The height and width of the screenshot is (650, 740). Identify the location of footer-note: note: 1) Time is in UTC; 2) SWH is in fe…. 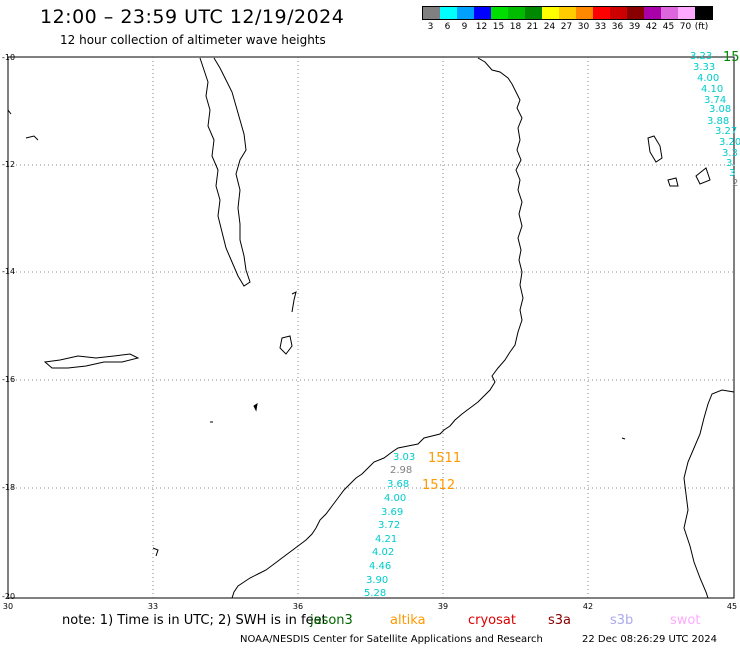
(194, 620).